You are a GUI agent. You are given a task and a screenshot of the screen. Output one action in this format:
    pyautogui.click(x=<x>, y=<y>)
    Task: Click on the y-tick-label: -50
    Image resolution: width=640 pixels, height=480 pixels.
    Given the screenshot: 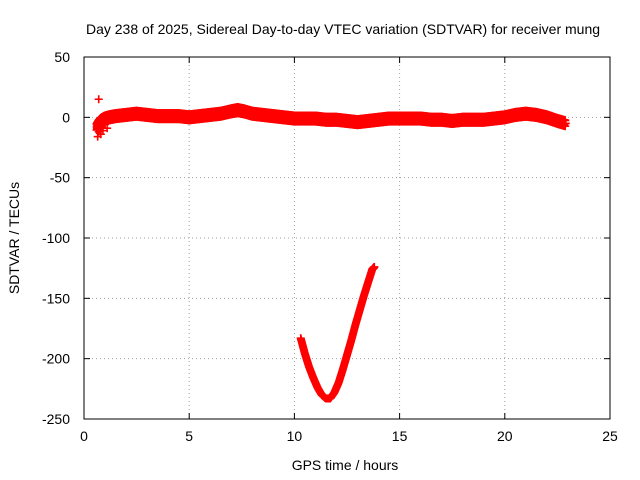 What is the action you would take?
    pyautogui.click(x=60, y=178)
    